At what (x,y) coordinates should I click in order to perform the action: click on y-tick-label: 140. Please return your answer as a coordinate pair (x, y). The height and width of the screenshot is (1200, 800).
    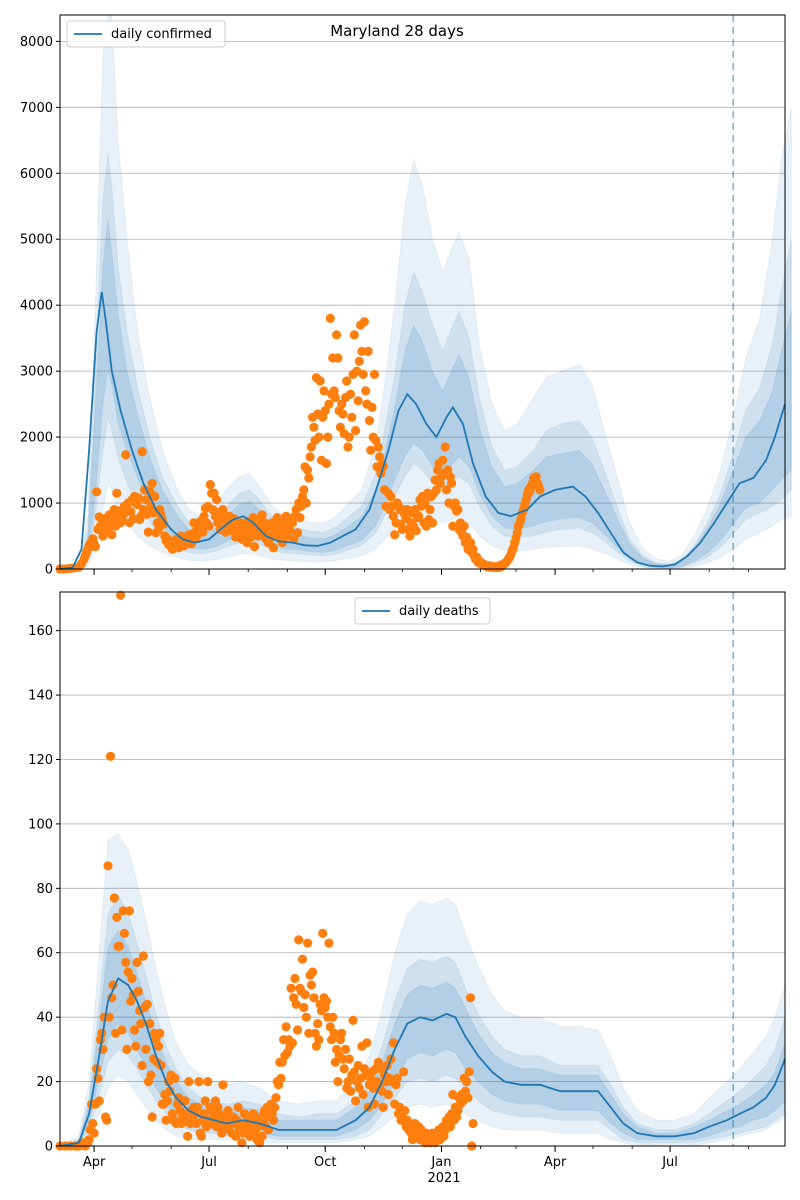
    Looking at the image, I should click on (40, 696).